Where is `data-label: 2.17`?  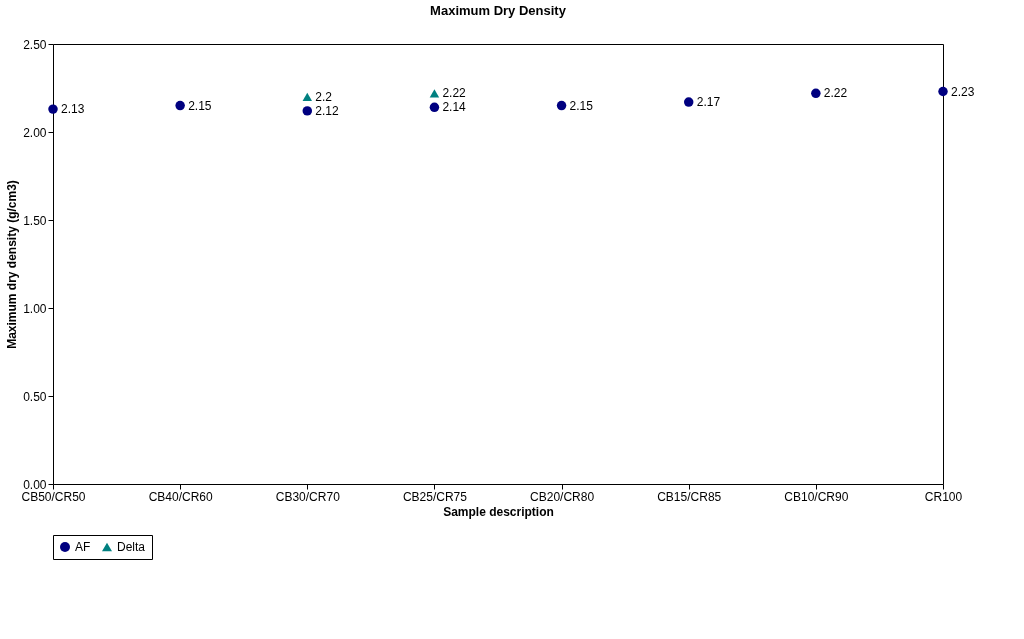
data-label: 2.17 is located at coordinates (708, 102).